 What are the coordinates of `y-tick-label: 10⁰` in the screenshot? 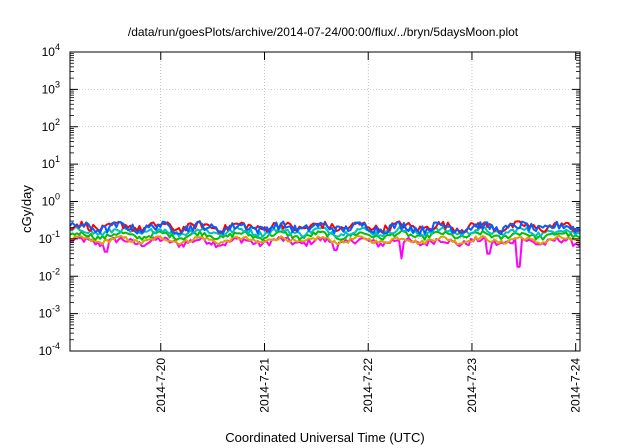 It's located at (51, 200).